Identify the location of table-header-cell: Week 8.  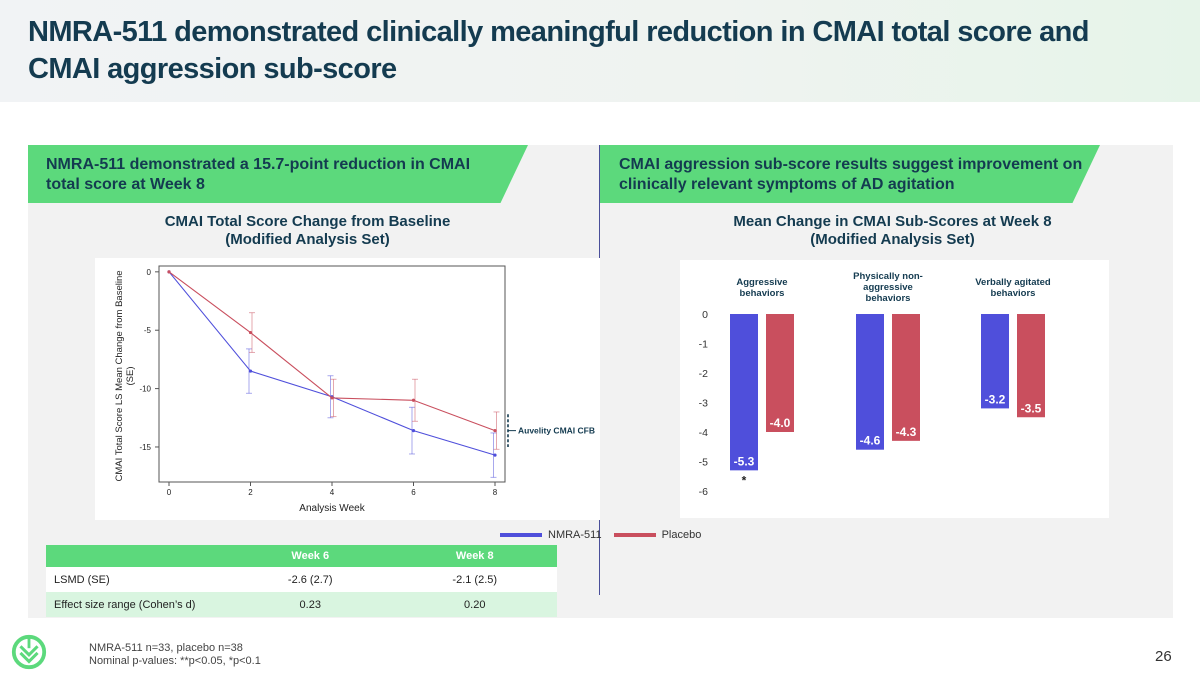
(474, 556).